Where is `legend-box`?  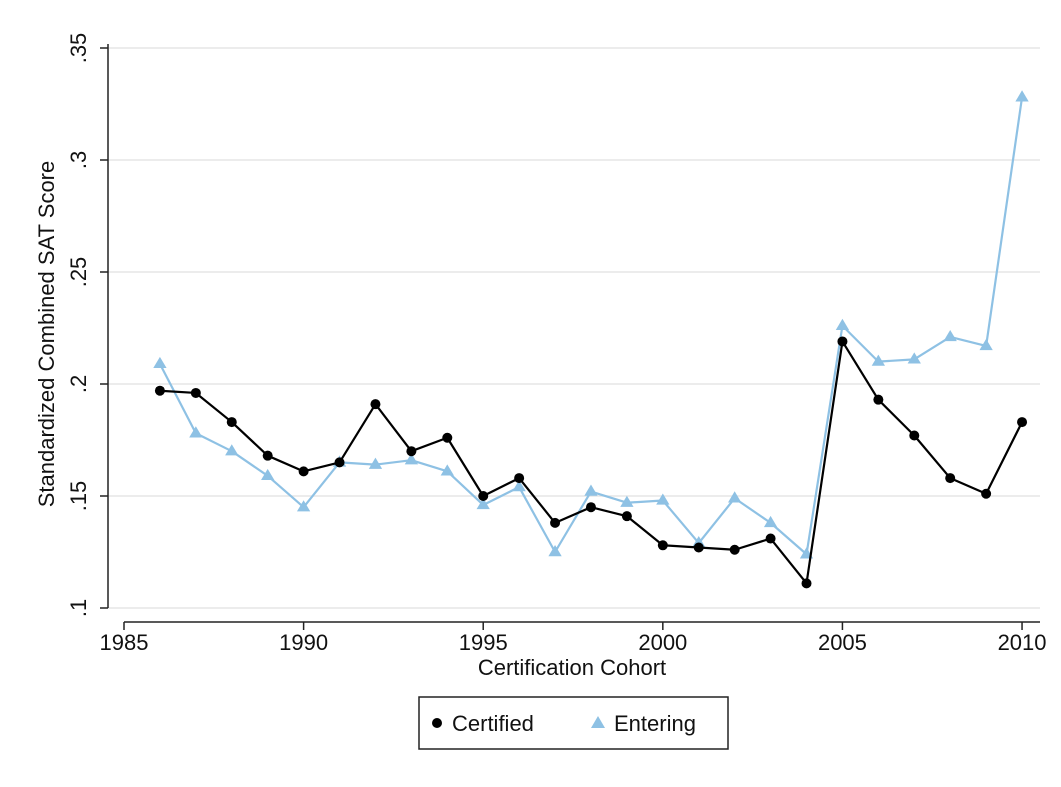 legend-box is located at coordinates (573, 723).